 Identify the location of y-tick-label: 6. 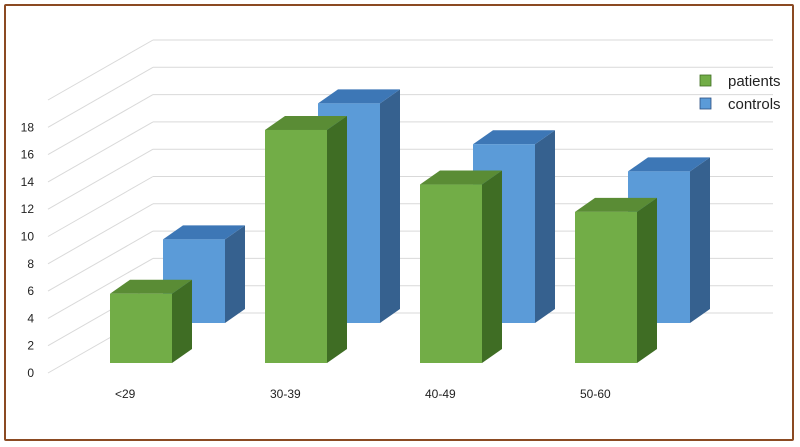
(30, 291).